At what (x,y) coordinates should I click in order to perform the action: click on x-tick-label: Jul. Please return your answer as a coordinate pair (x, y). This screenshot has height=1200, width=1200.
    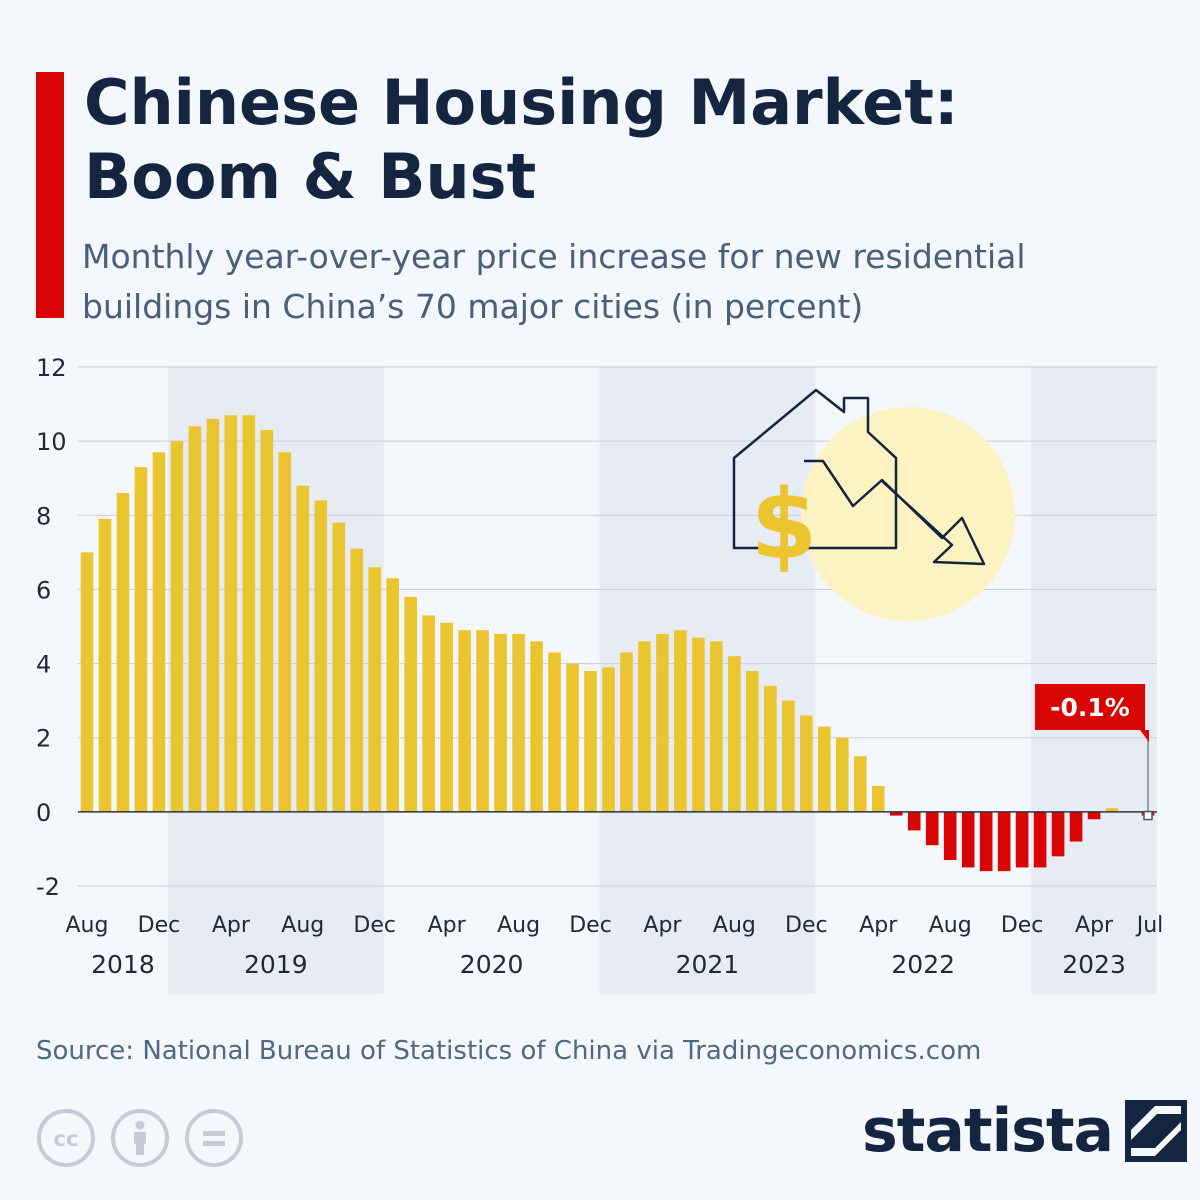
    Looking at the image, I should click on (1149, 925).